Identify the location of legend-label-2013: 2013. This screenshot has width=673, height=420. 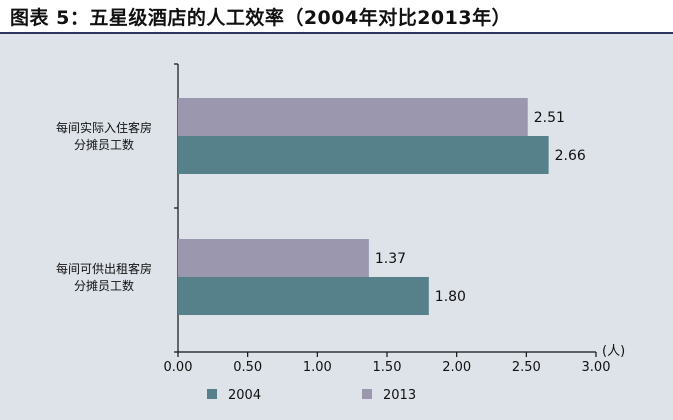
(399, 395).